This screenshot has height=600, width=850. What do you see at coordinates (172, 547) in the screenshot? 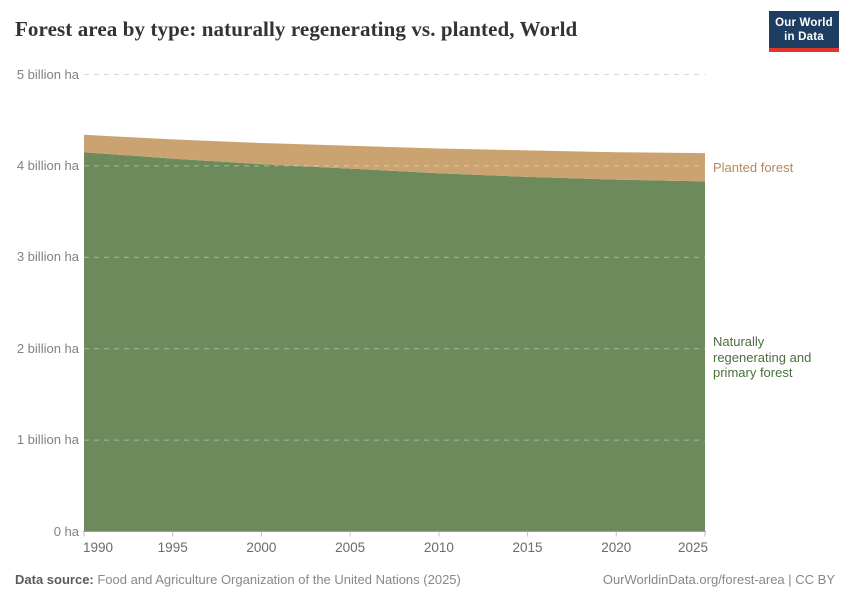
I see `x-axis-label-1995: 1995` at bounding box center [172, 547].